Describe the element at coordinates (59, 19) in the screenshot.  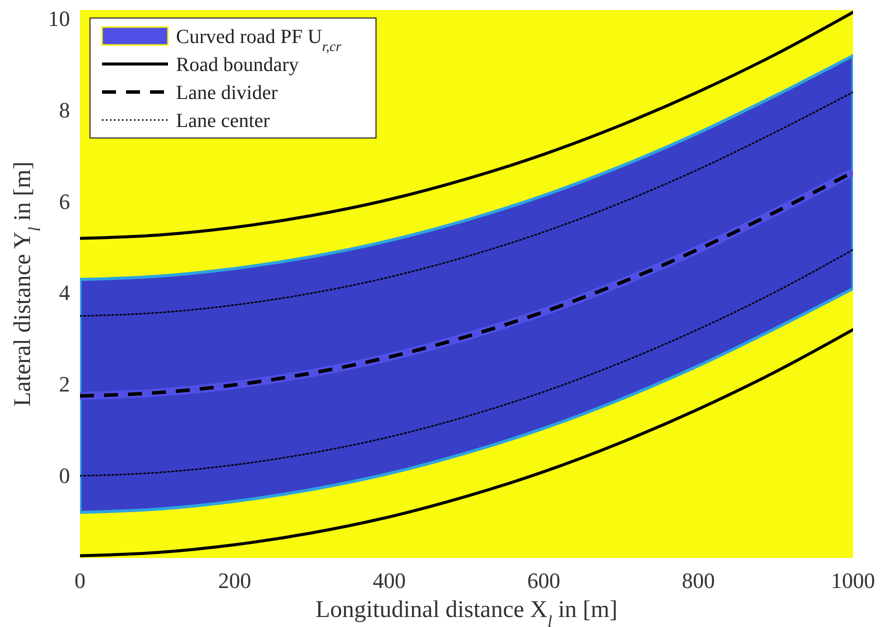
I see `y-tick-label: 10` at that location.